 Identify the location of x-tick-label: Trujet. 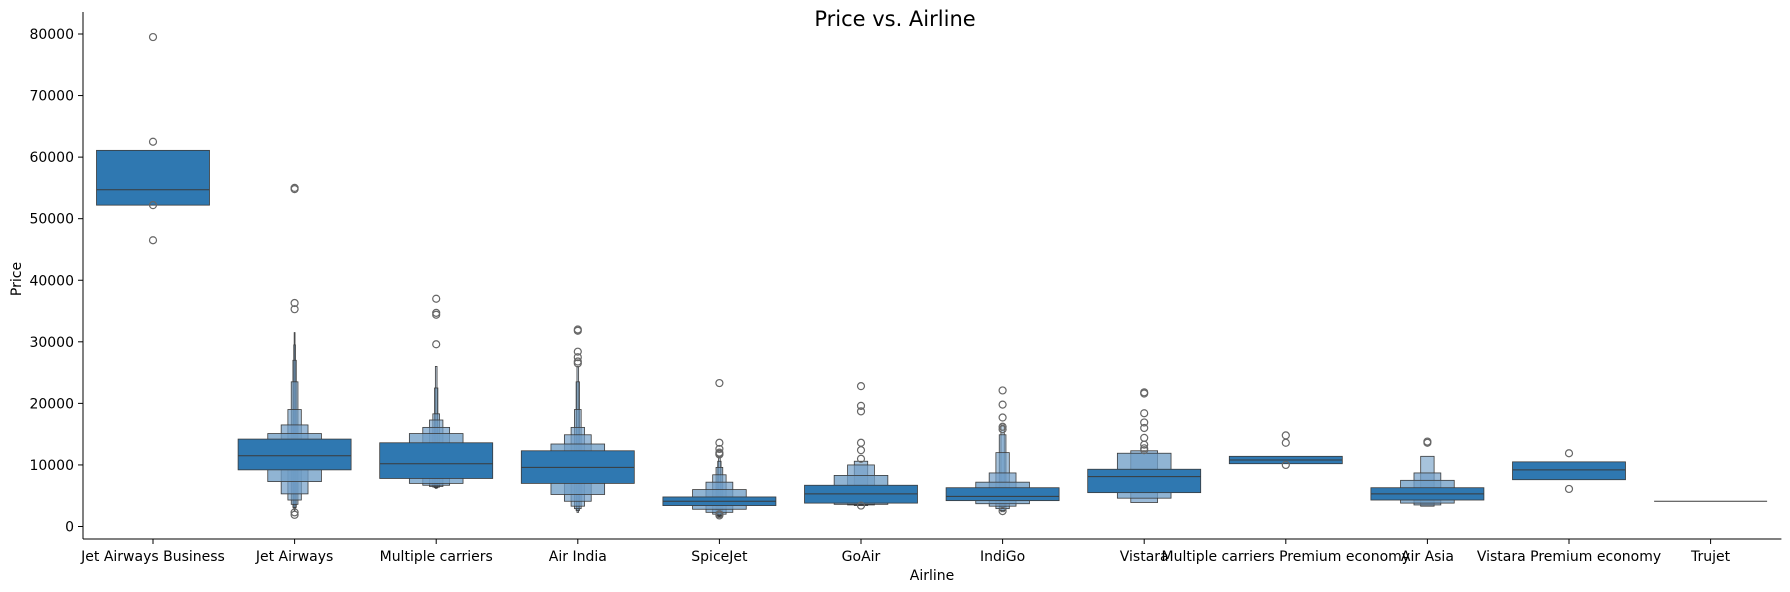
(1710, 557).